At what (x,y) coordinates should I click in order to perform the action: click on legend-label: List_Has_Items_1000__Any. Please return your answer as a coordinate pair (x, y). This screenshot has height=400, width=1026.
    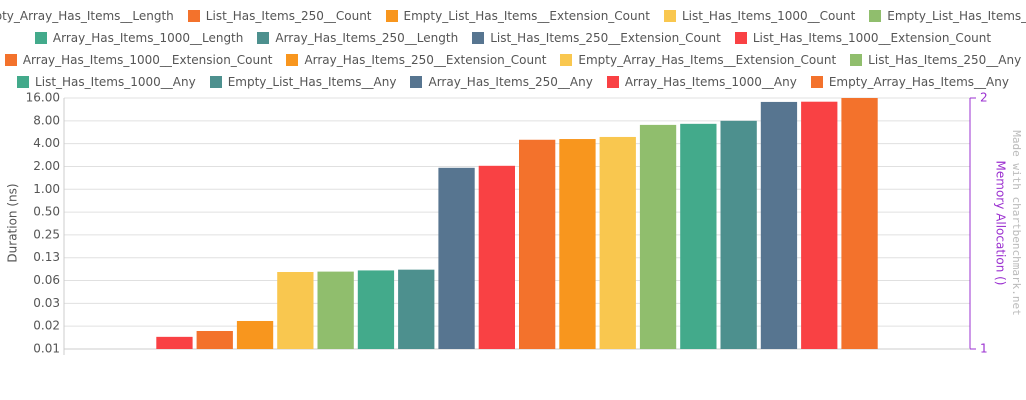
    Looking at the image, I should click on (115, 82).